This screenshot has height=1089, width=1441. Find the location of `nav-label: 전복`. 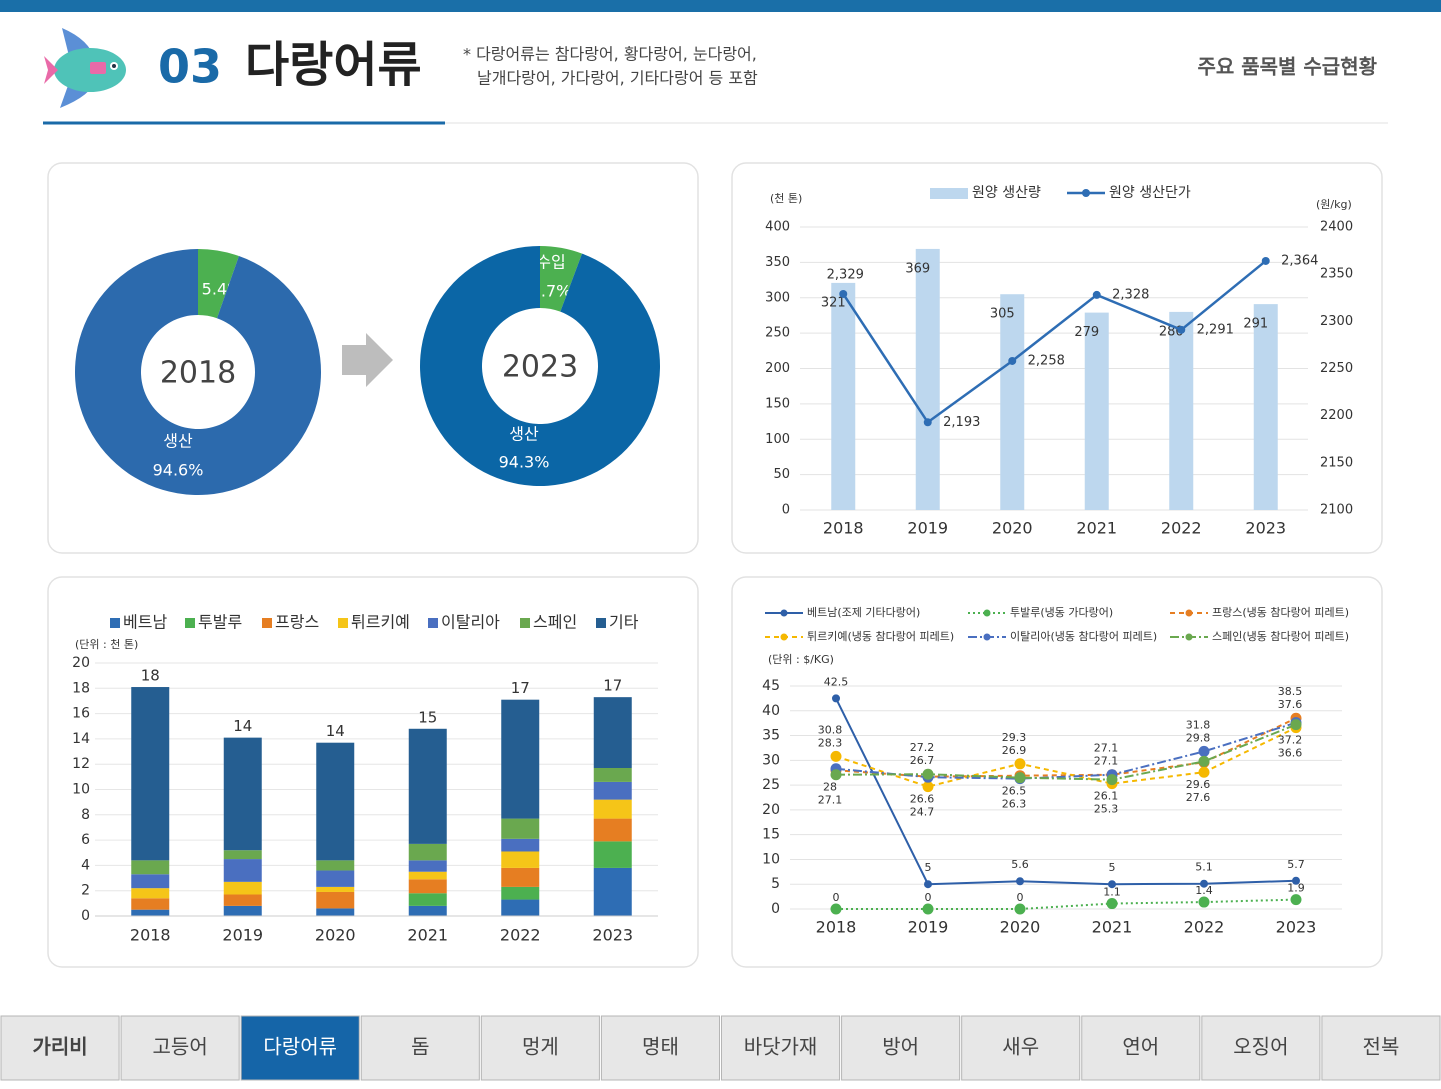

nav-label: 전복 is located at coordinates (1381, 1047).